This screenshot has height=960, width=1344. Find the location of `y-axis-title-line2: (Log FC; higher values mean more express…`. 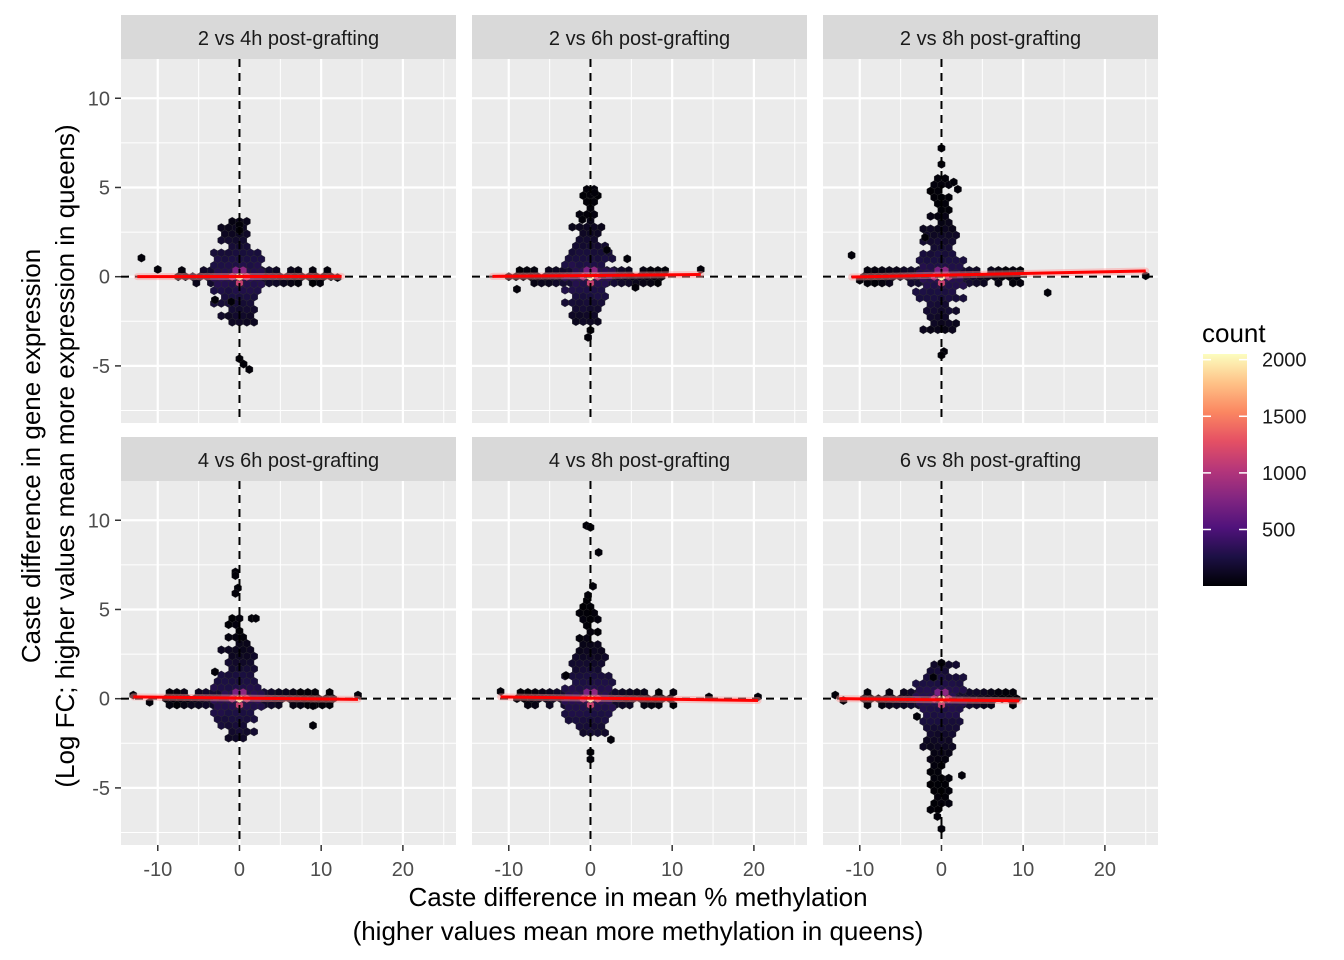

y-axis-title-line2: (Log FC; higher values mean more express… is located at coordinates (65, 455).